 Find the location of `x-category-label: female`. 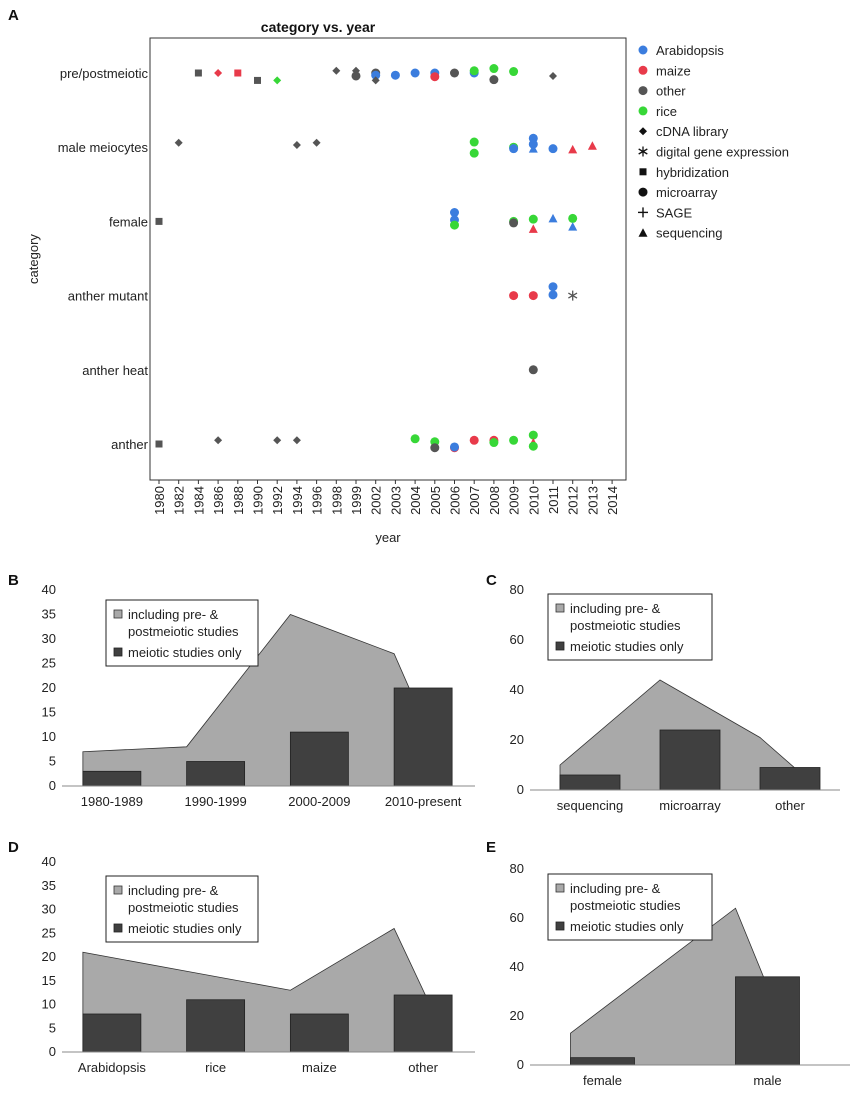

x-category-label: female is located at coordinates (602, 1080).